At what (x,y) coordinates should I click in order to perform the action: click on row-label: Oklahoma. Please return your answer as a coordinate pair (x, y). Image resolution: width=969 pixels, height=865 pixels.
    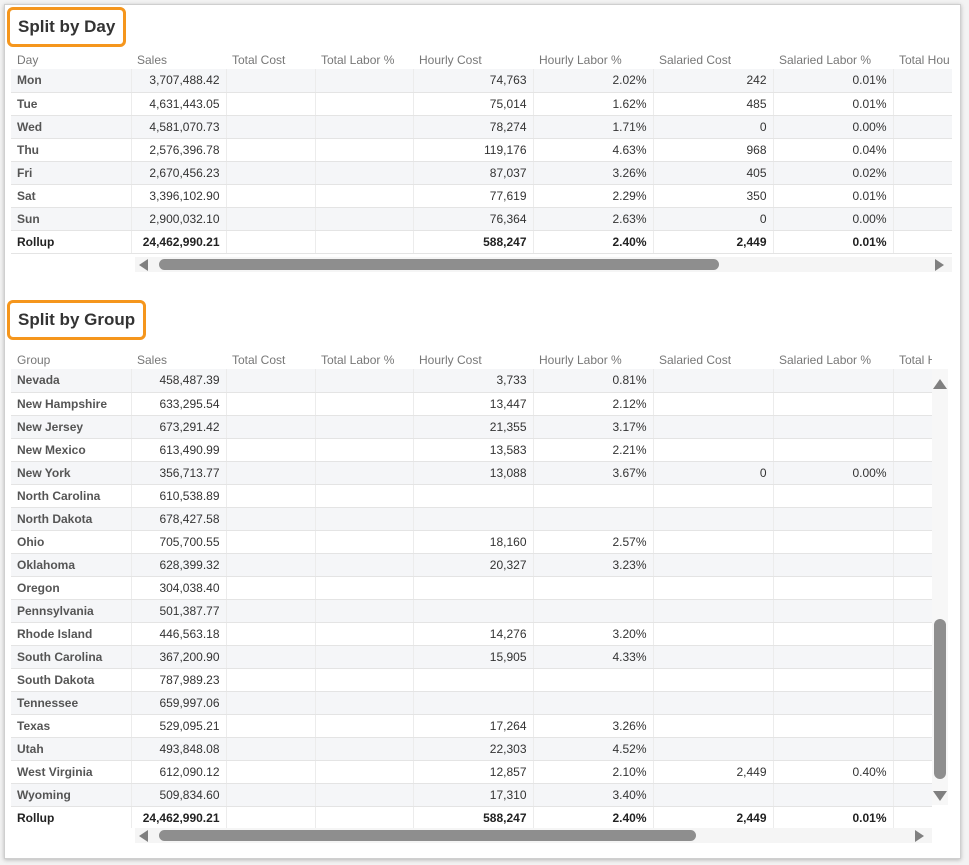
    Looking at the image, I should click on (71, 565).